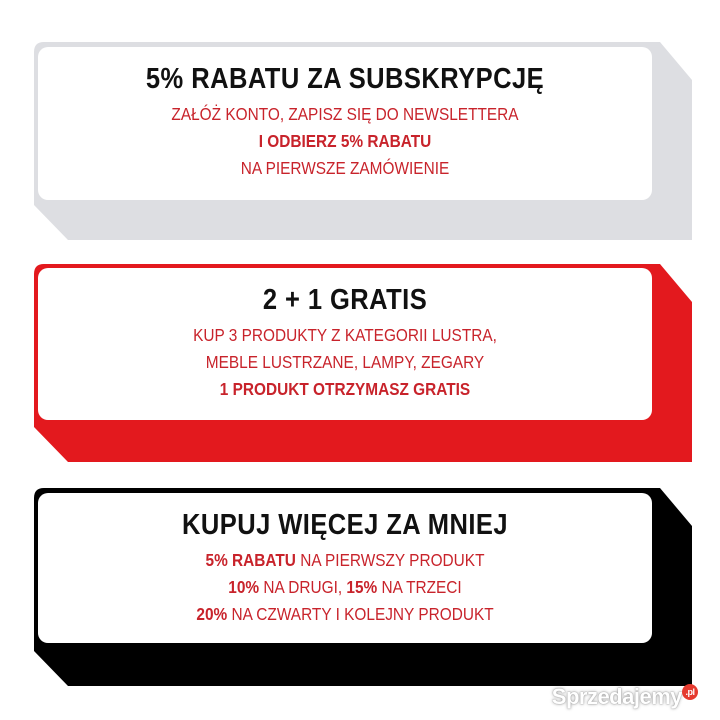  I want to click on card-line: MEBLE LUSTRZANE, LAMPY, ZEGARY, so click(345, 362).